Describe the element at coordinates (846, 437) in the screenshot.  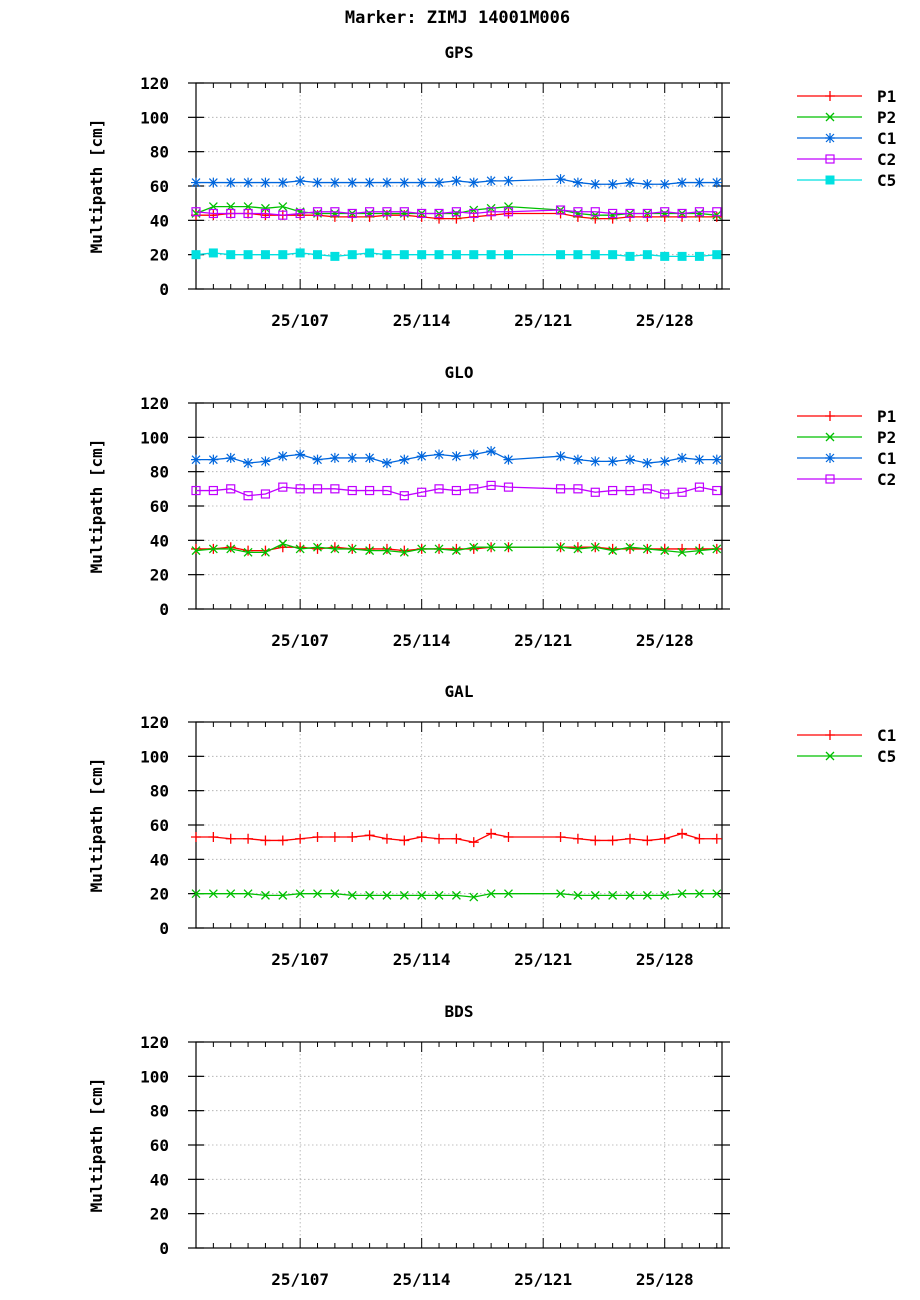
I see `legend-entry-p2: P2` at that location.